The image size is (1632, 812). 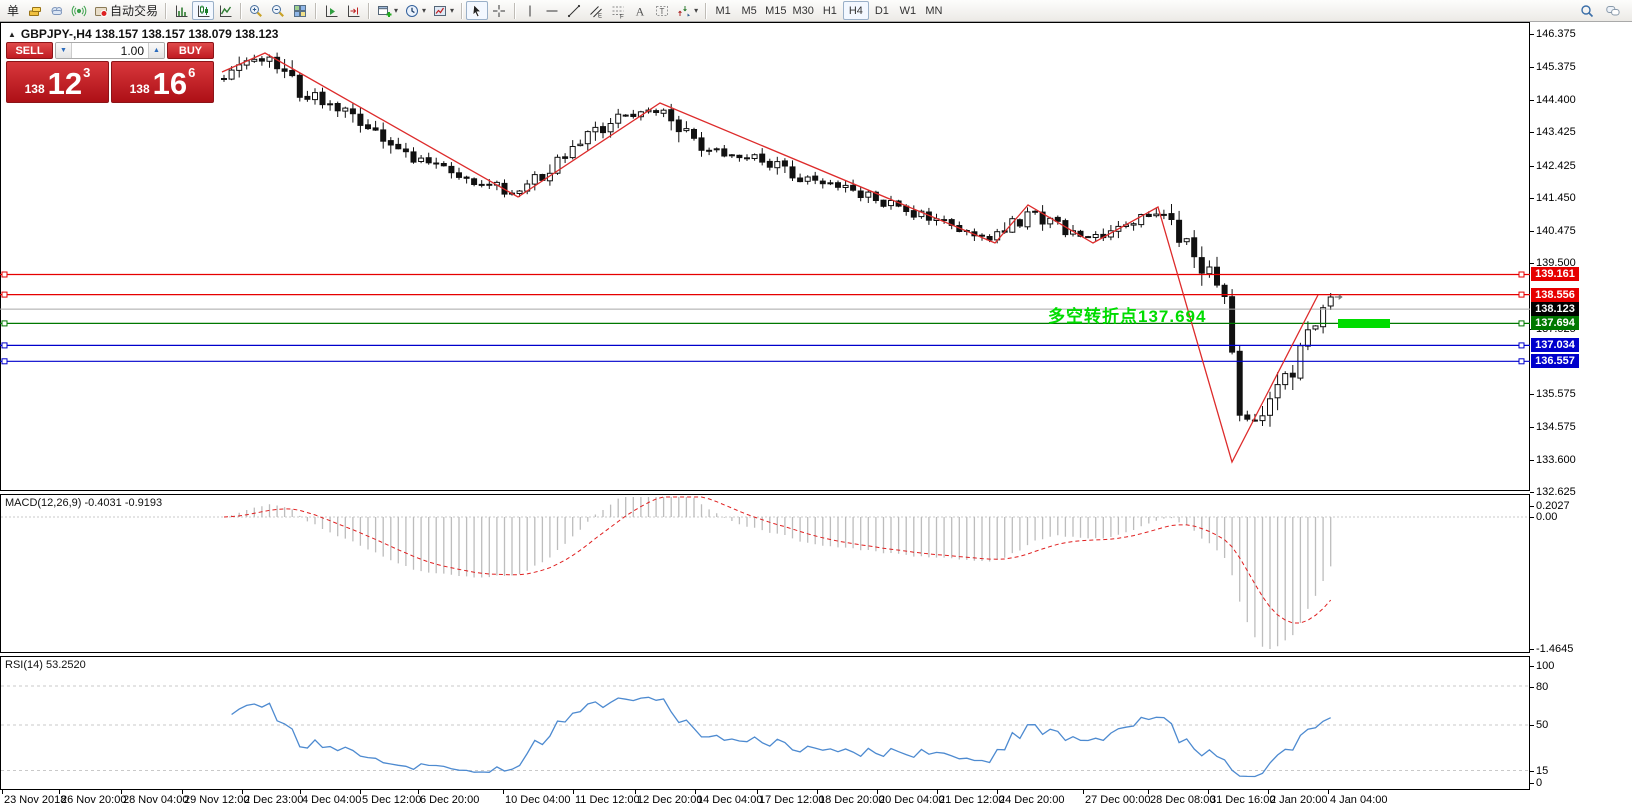 What do you see at coordinates (1556, 99) in the screenshot?
I see `price-axis-tick: 144.400` at bounding box center [1556, 99].